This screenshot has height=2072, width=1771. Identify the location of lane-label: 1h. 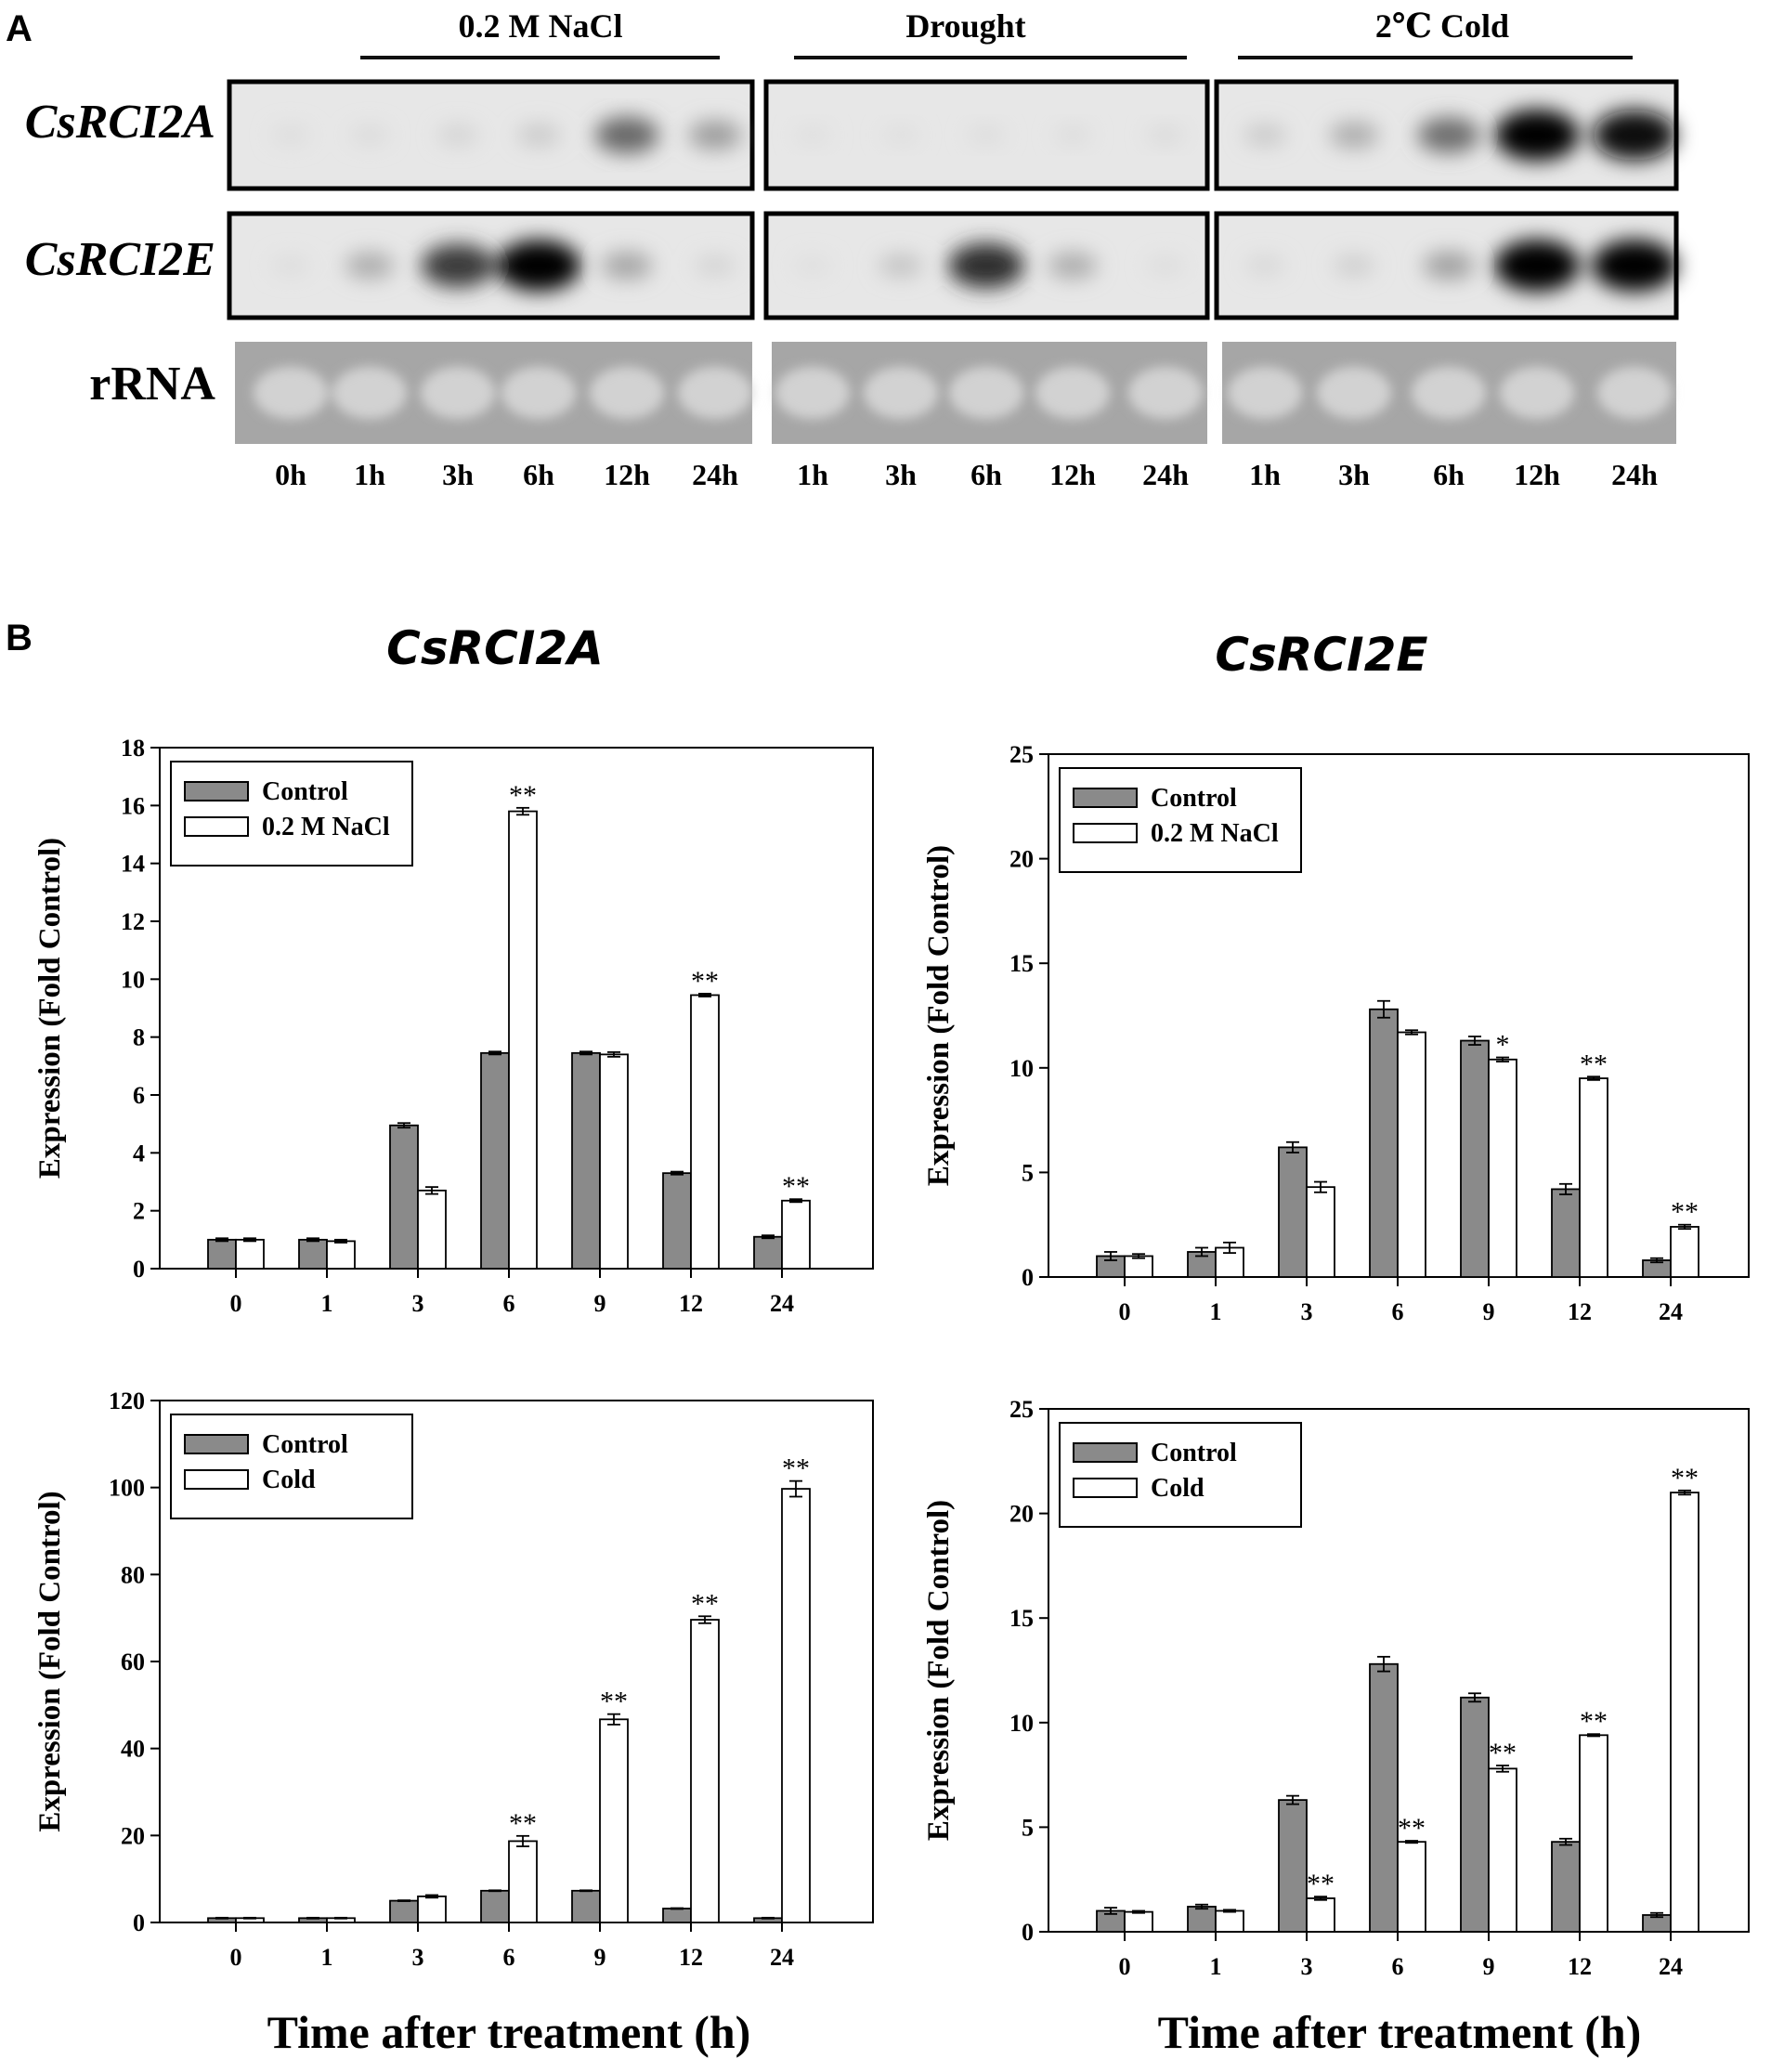
(1265, 474).